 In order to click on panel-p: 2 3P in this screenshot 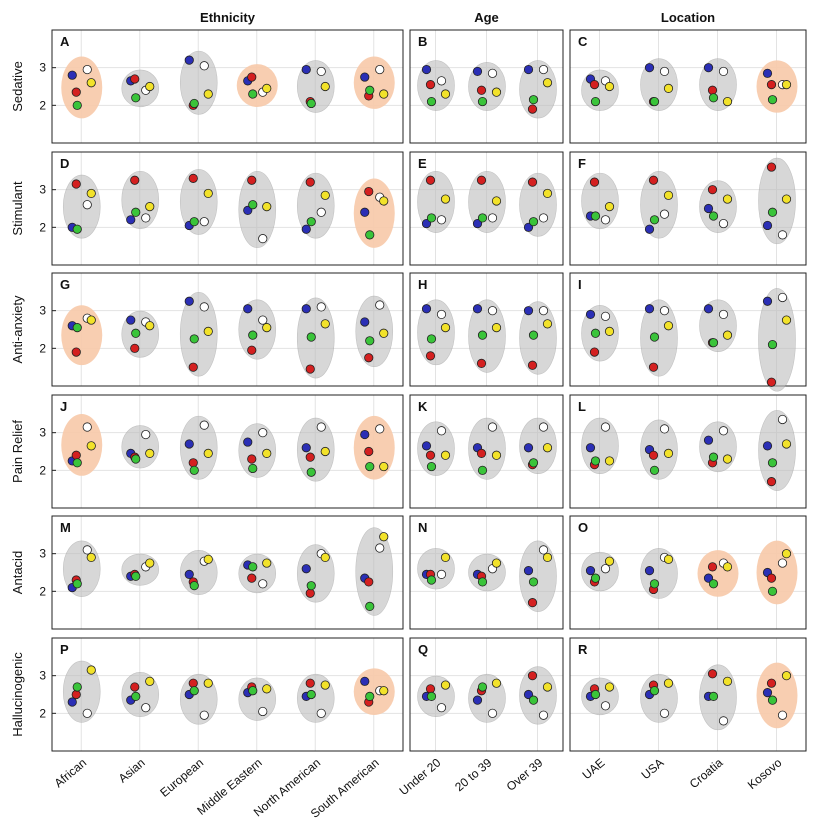, I will do `click(221, 694)`.